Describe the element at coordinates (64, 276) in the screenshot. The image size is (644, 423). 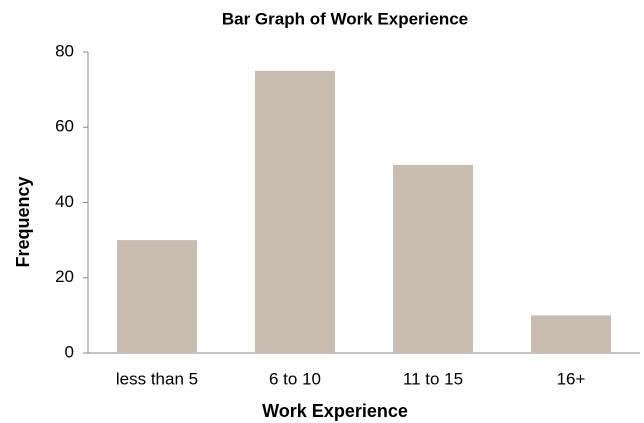
I see `y-tick-label: 20` at that location.